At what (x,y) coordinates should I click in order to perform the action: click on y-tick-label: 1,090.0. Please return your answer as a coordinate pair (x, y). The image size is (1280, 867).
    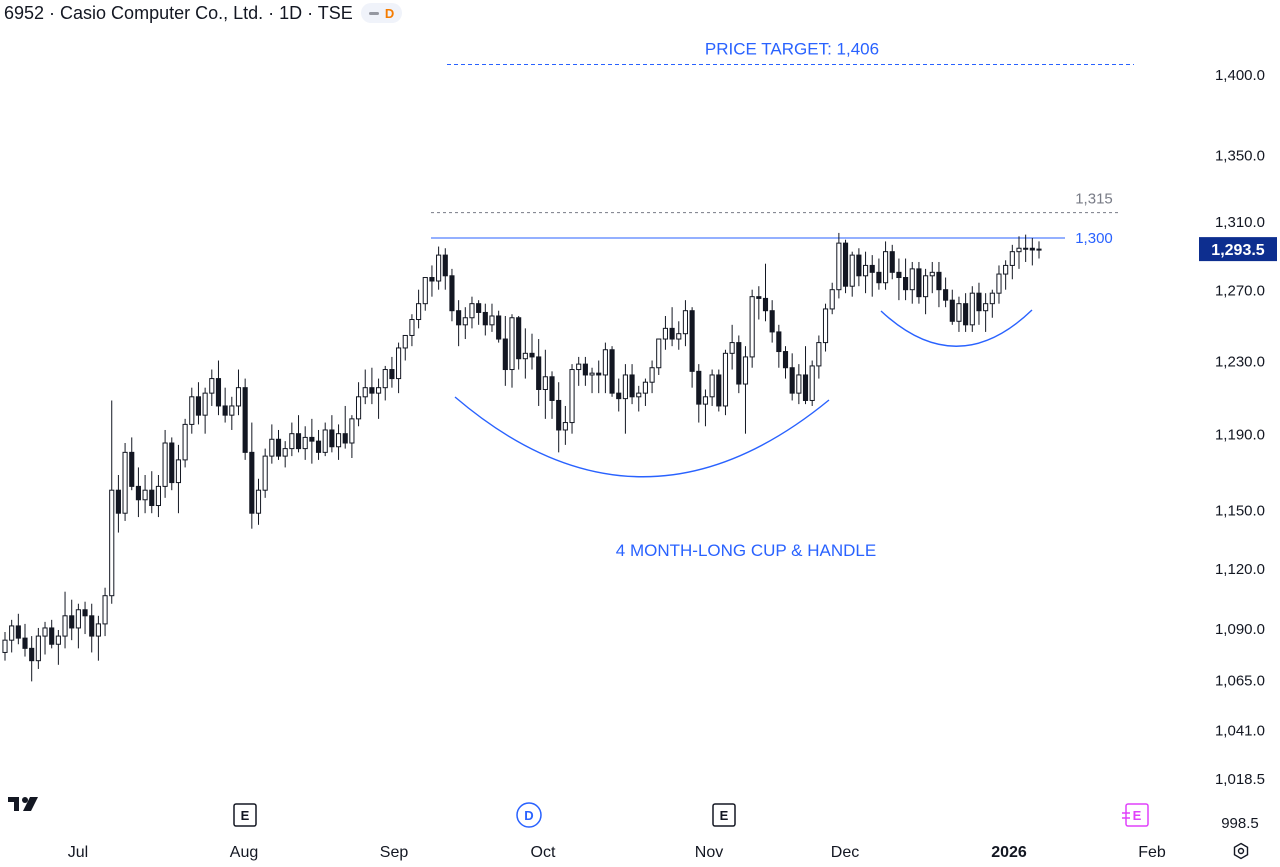
    Looking at the image, I should click on (1240, 629).